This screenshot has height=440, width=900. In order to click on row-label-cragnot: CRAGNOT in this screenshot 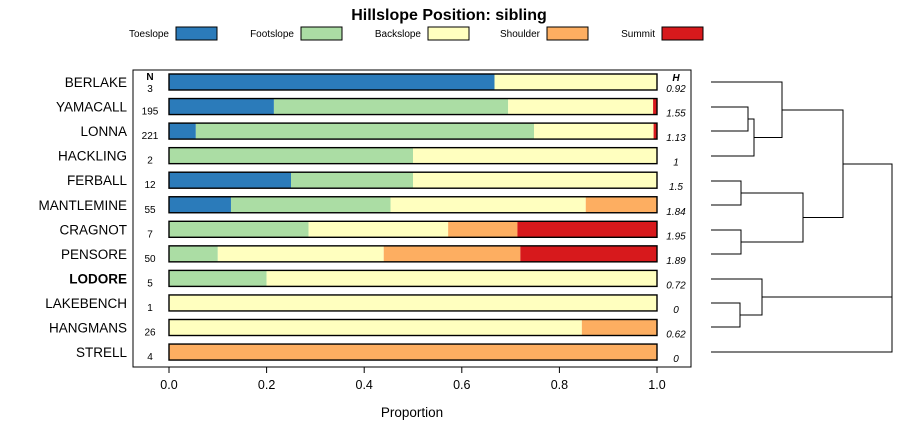, I will do `click(94, 229)`.